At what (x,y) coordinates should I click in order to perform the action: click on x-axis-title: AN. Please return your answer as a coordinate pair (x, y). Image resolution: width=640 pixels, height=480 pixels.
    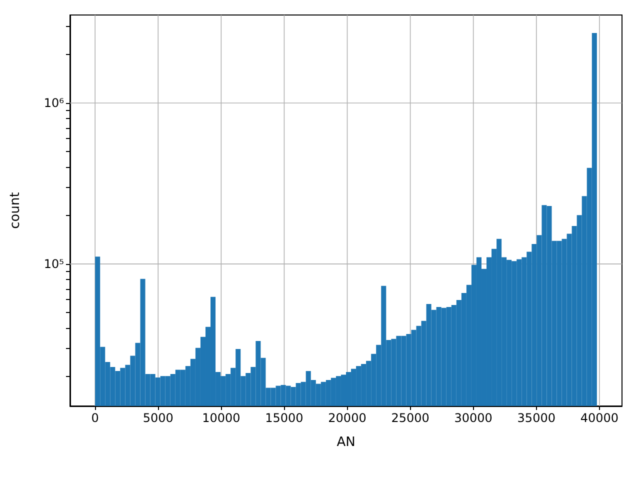
    Looking at the image, I should click on (346, 442).